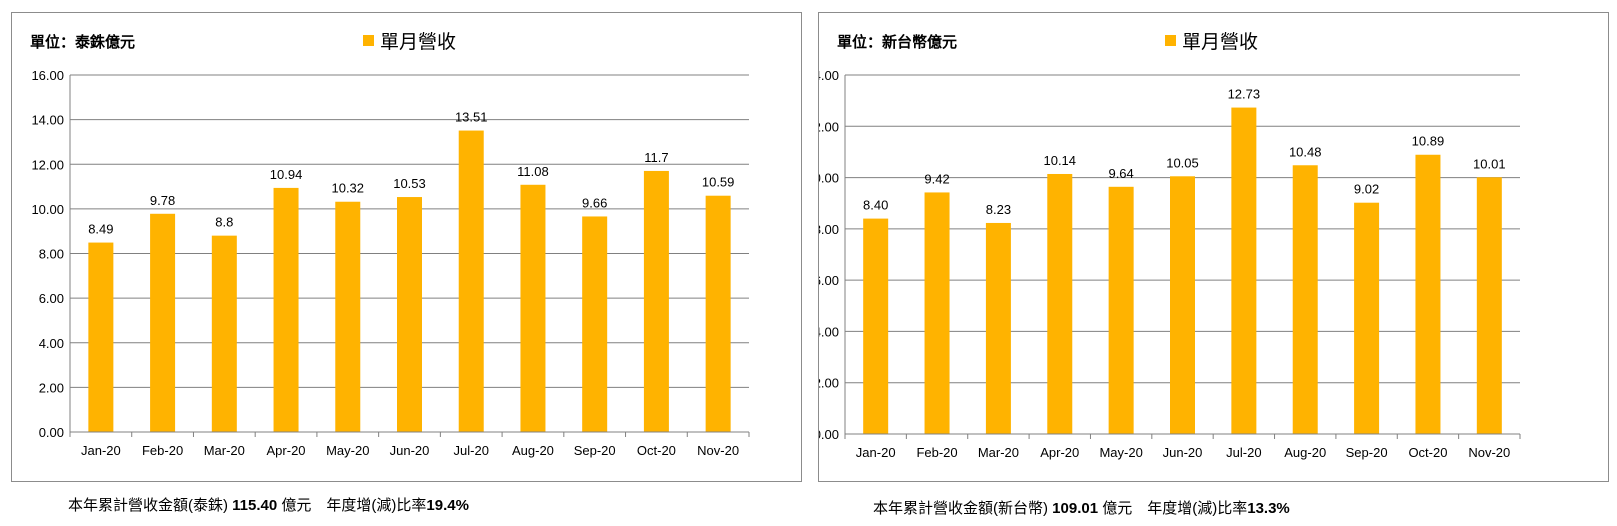 Image resolution: width=1617 pixels, height=526 pixels. I want to click on data-label: 10.59, so click(718, 182).